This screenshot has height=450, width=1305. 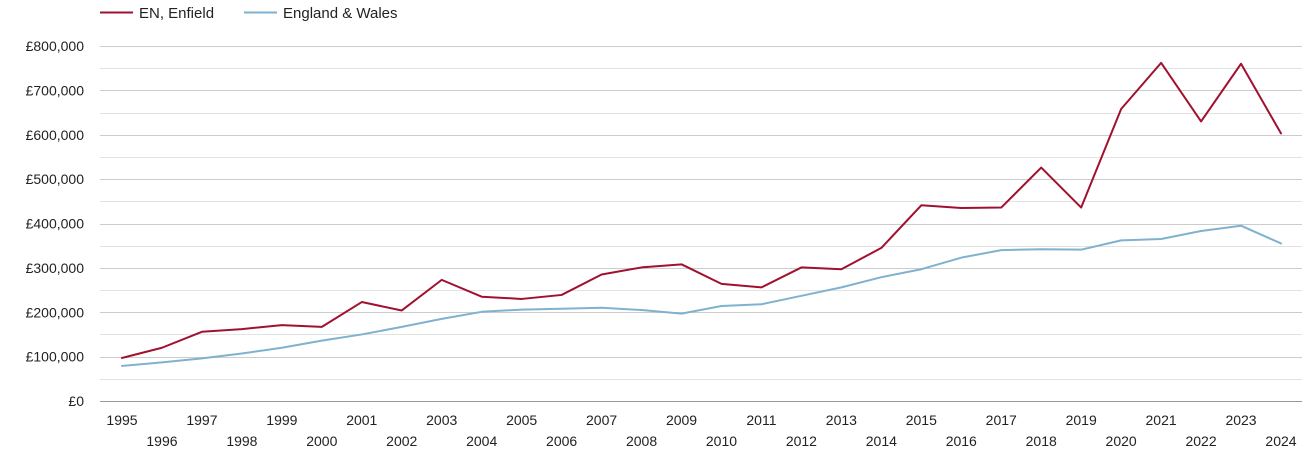 What do you see at coordinates (761, 420) in the screenshot?
I see `x-tick-label: 2011` at bounding box center [761, 420].